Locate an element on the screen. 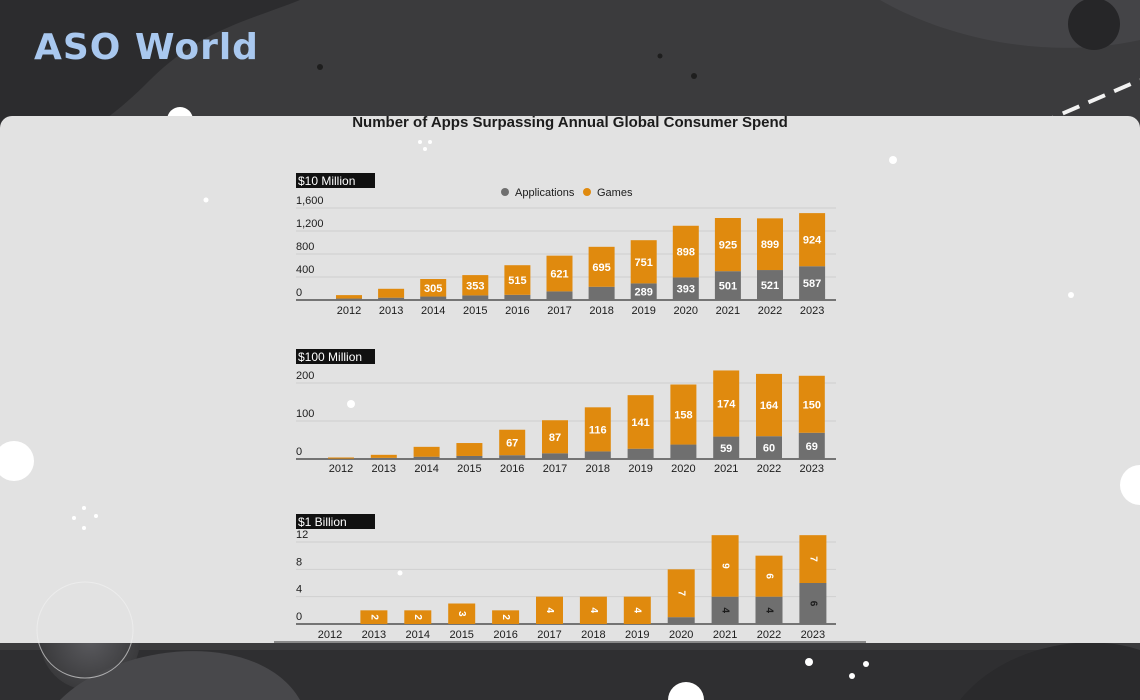 This screenshot has height=700, width=1140. data-label-games: 3 is located at coordinates (461, 614).